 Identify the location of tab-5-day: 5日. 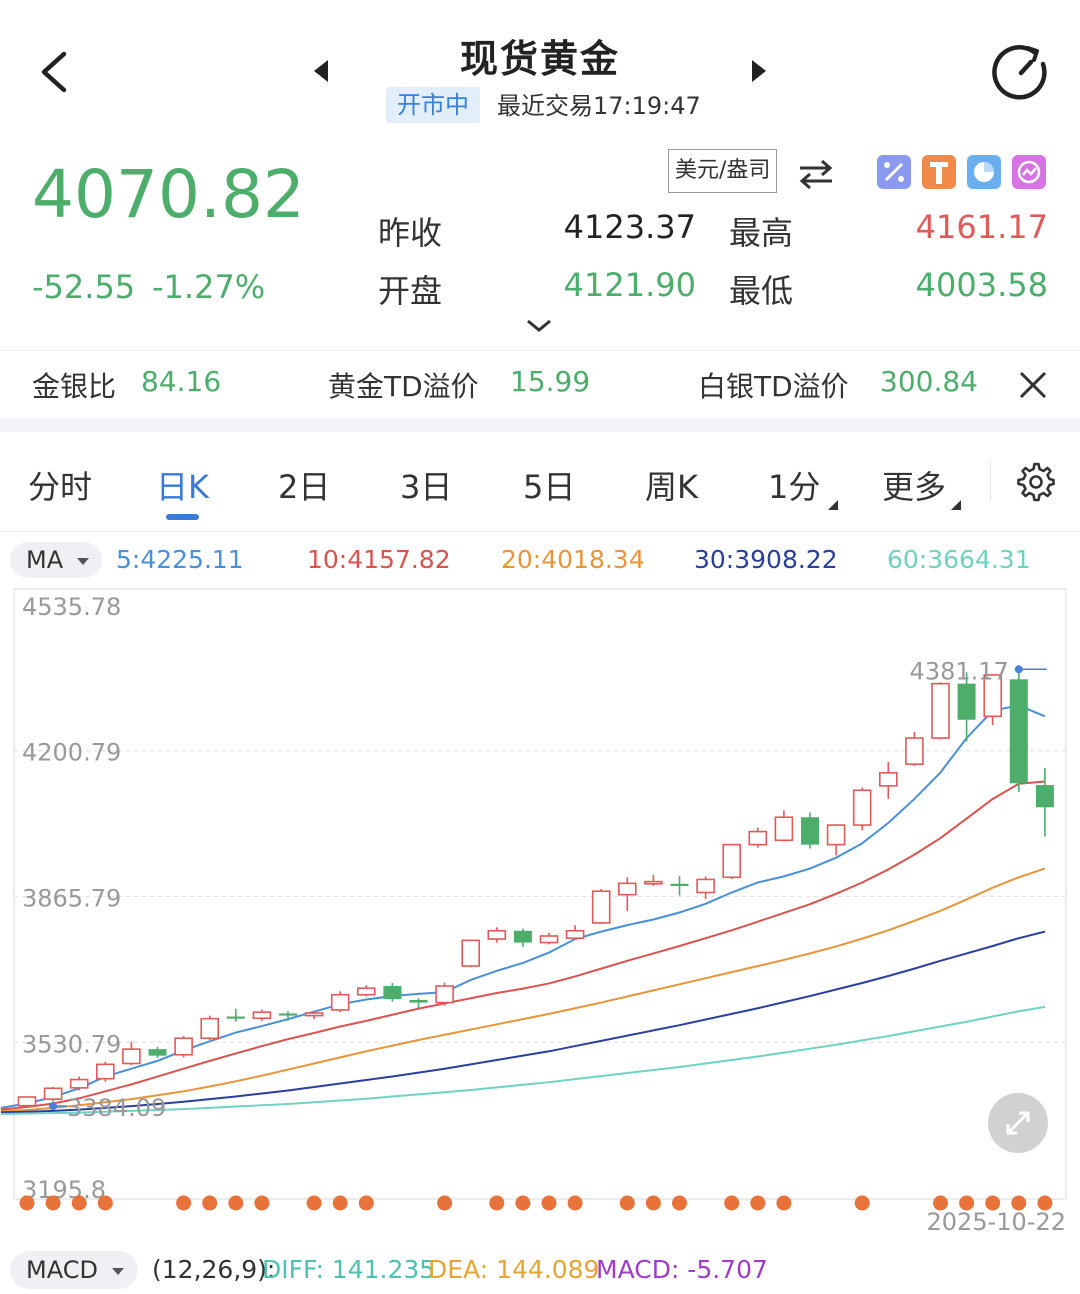
(549, 487).